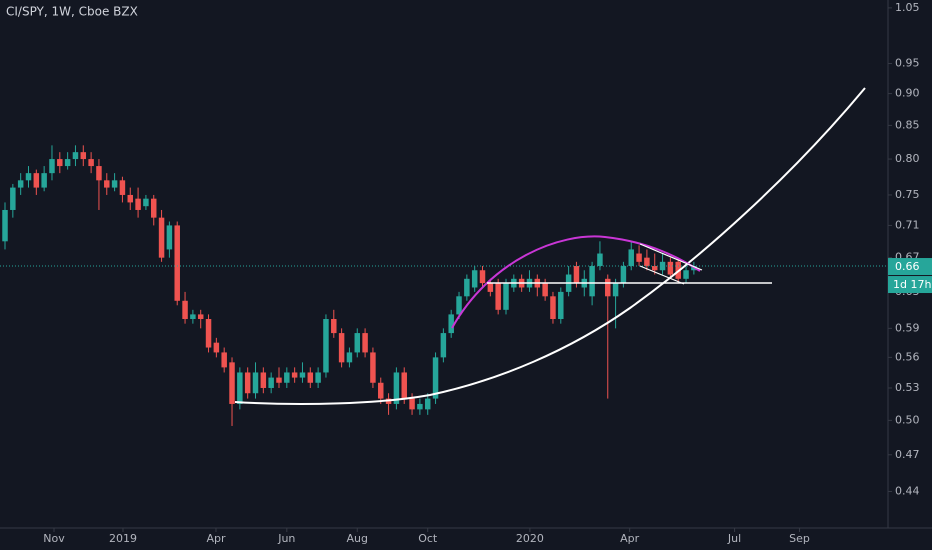 This screenshot has height=550, width=932. I want to click on triangle-lower, so click(662, 275).